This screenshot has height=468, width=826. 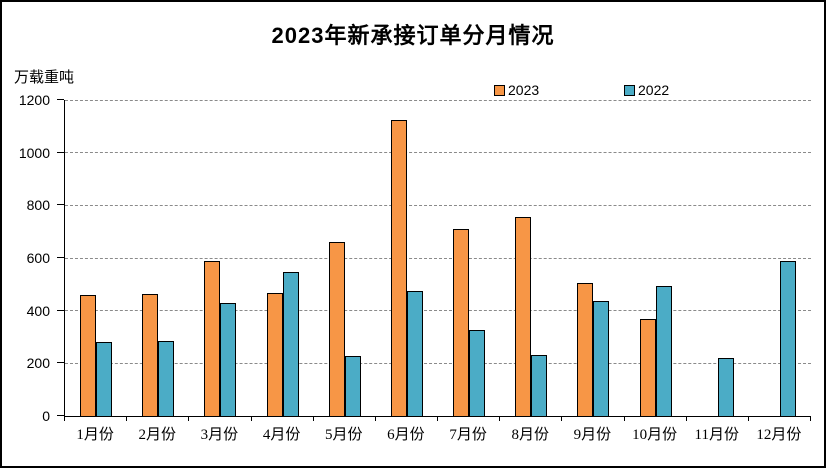 I want to click on y-axis-tick-label-600: 600, so click(x=38, y=258).